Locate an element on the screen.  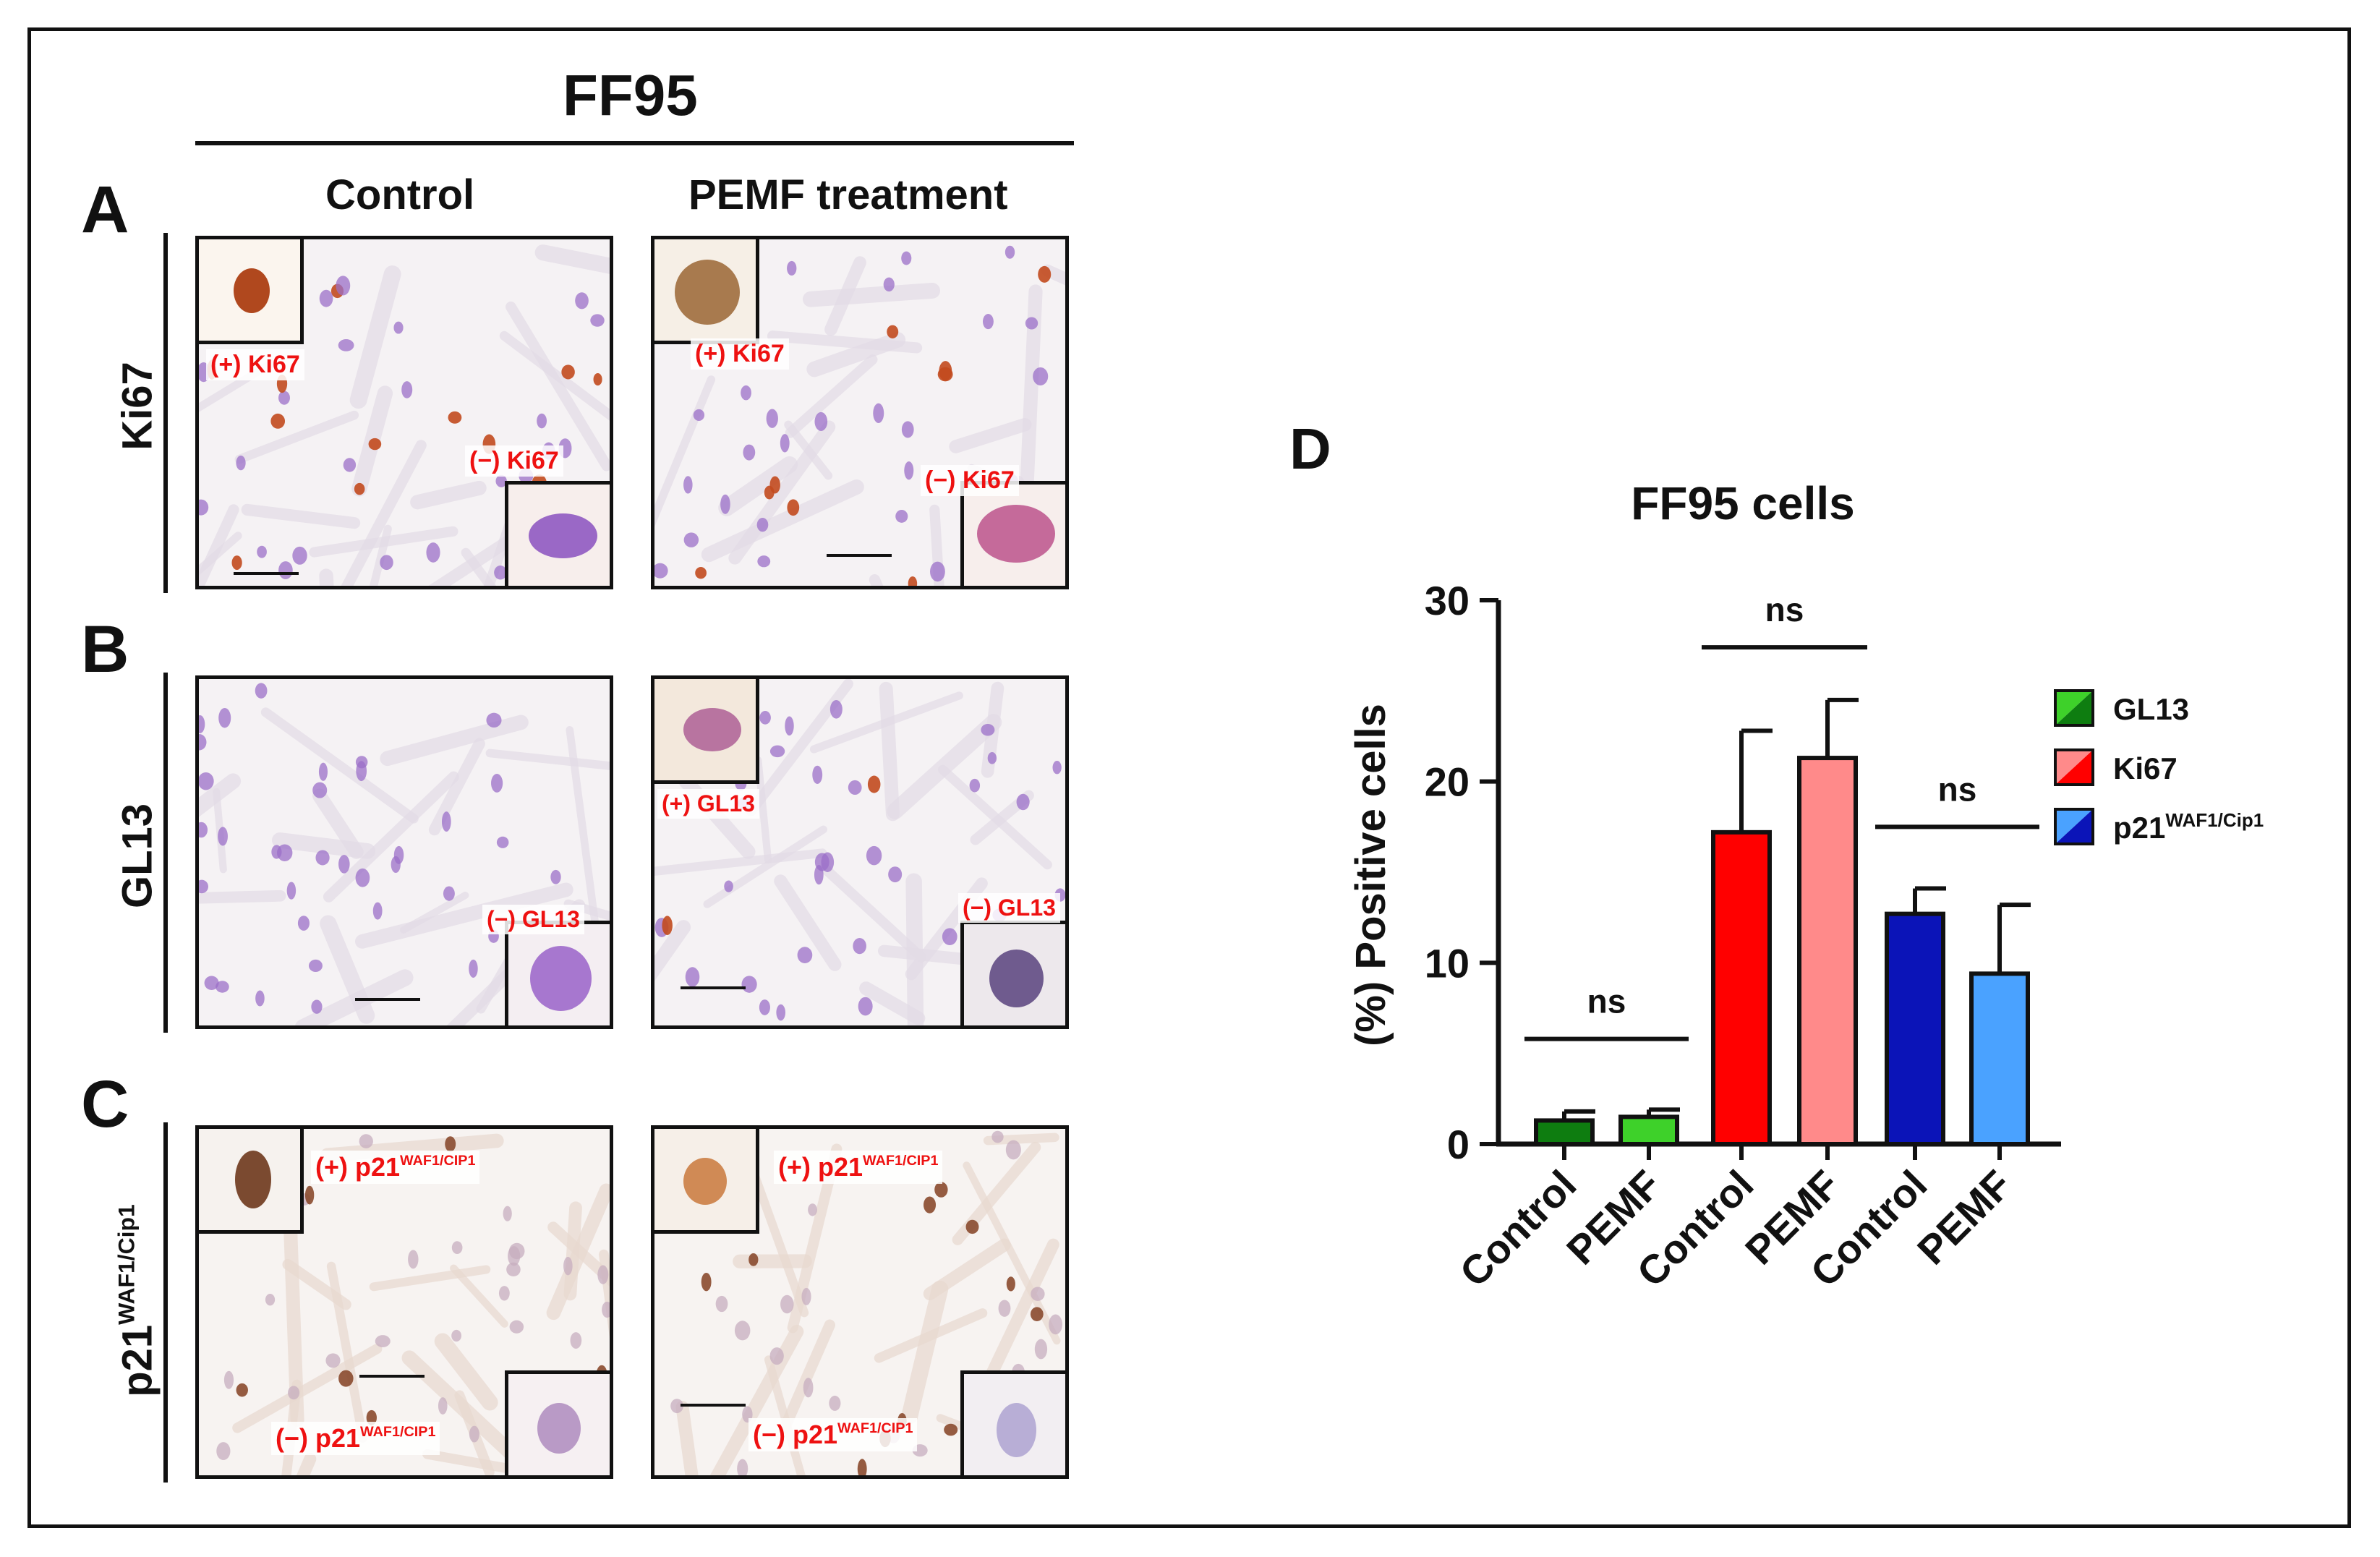
row-bar-c is located at coordinates (165, 1302).